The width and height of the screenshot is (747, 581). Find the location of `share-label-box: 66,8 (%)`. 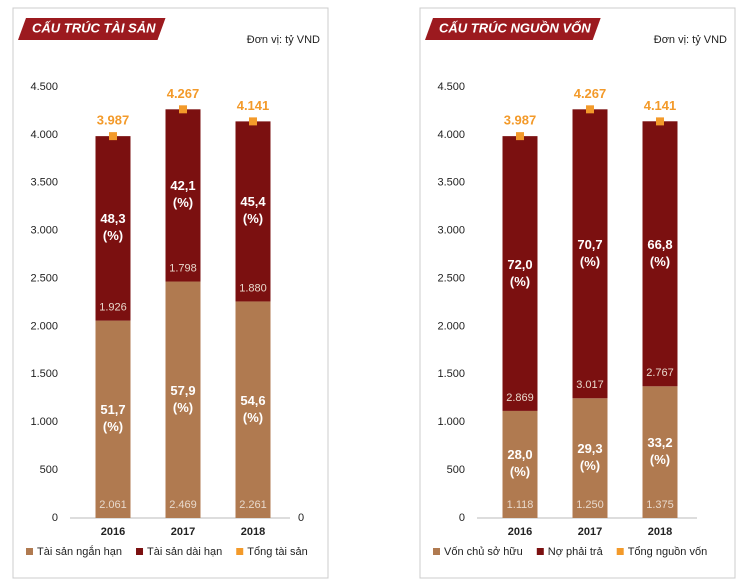

share-label-box: 66,8 (%) is located at coordinates (660, 252).